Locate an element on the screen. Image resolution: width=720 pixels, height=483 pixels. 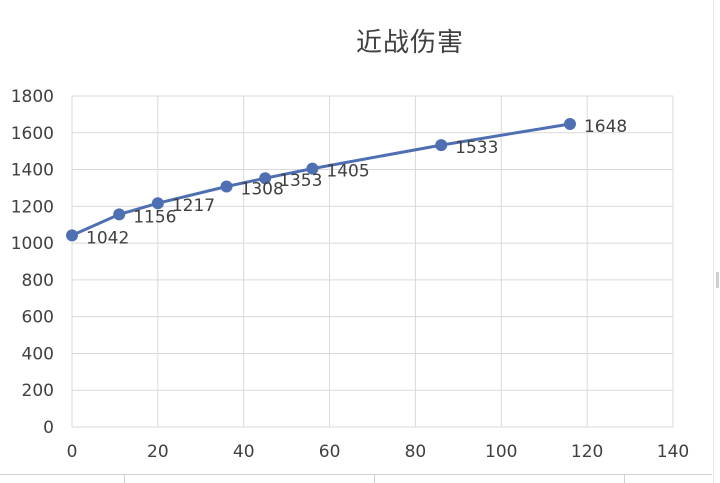
y-tick-label: 1800 is located at coordinates (32, 97).